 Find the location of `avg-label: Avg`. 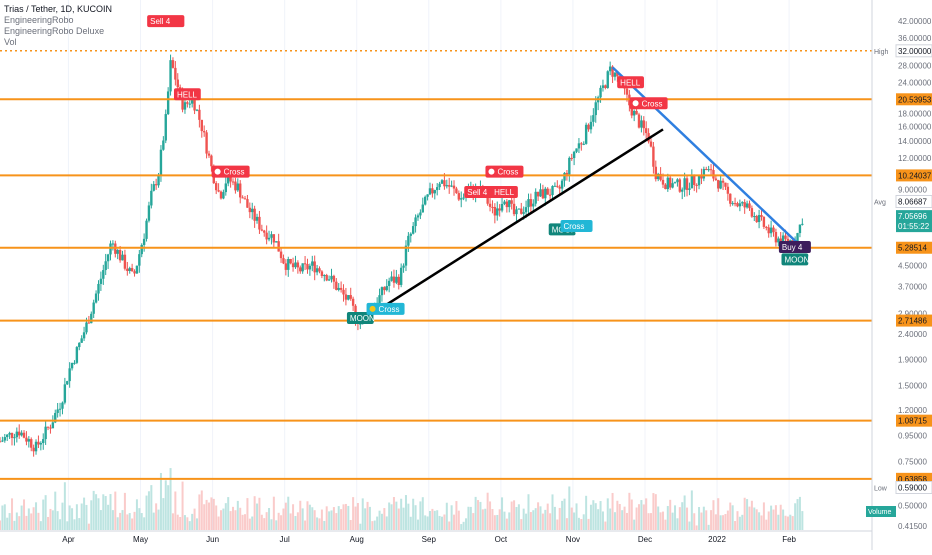

avg-label: Avg is located at coordinates (880, 202).